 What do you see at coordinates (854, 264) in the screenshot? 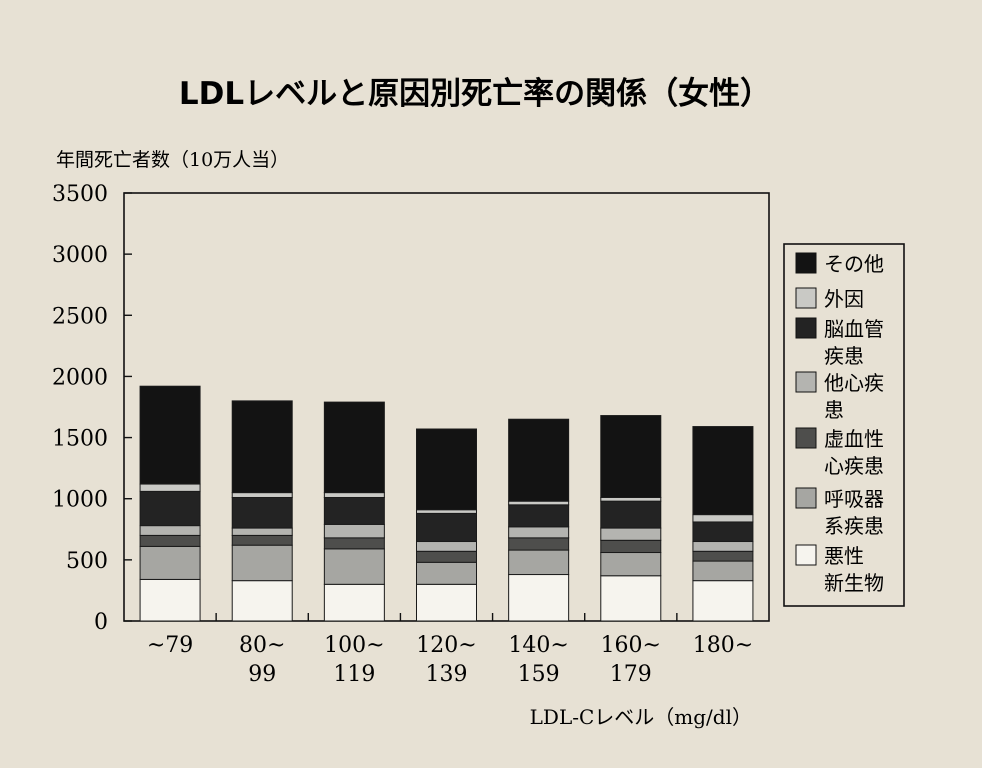
I see `legend-label: その他` at bounding box center [854, 264].